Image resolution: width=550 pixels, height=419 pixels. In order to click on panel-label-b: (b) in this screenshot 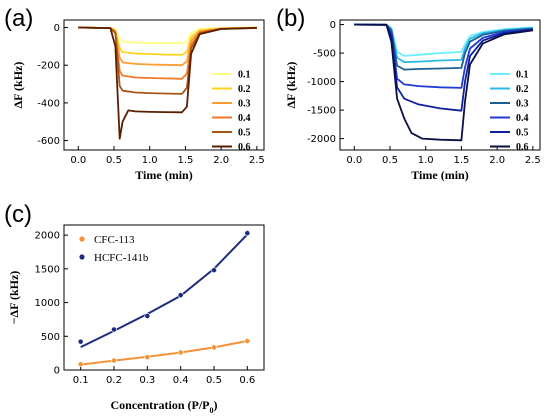, I will do `click(290, 18)`.